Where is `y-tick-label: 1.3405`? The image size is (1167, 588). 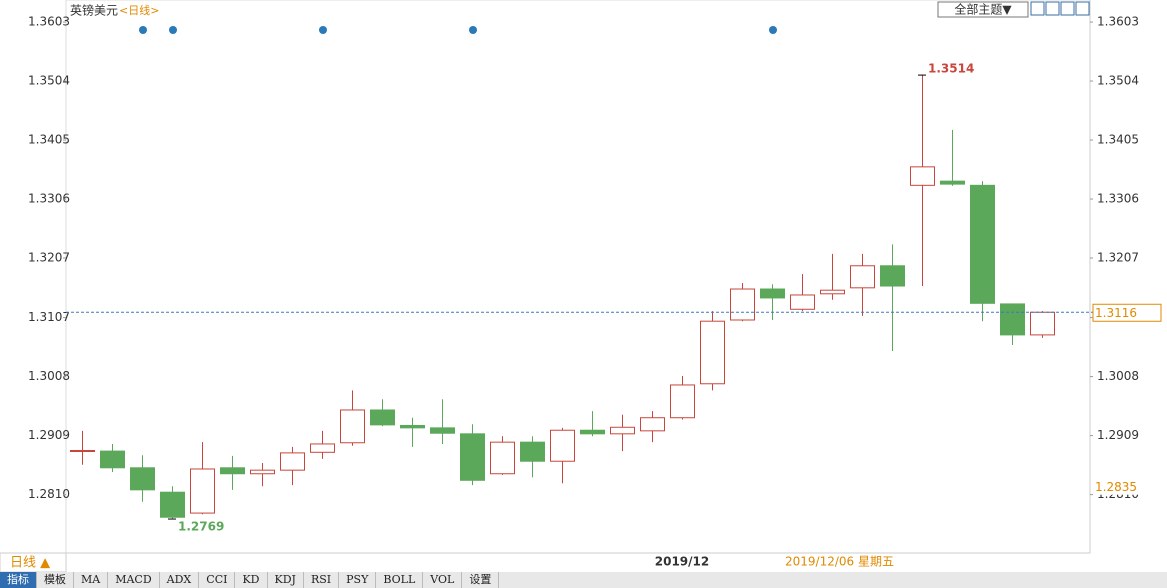
y-tick-label: 1.3405 is located at coordinates (49, 140).